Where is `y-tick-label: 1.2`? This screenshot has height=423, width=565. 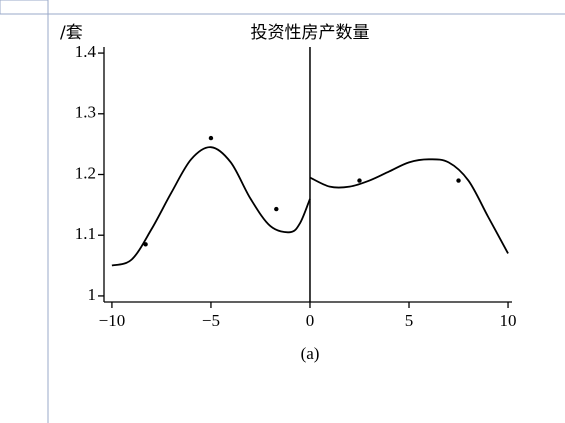
y-tick-label: 1.2 is located at coordinates (85, 172).